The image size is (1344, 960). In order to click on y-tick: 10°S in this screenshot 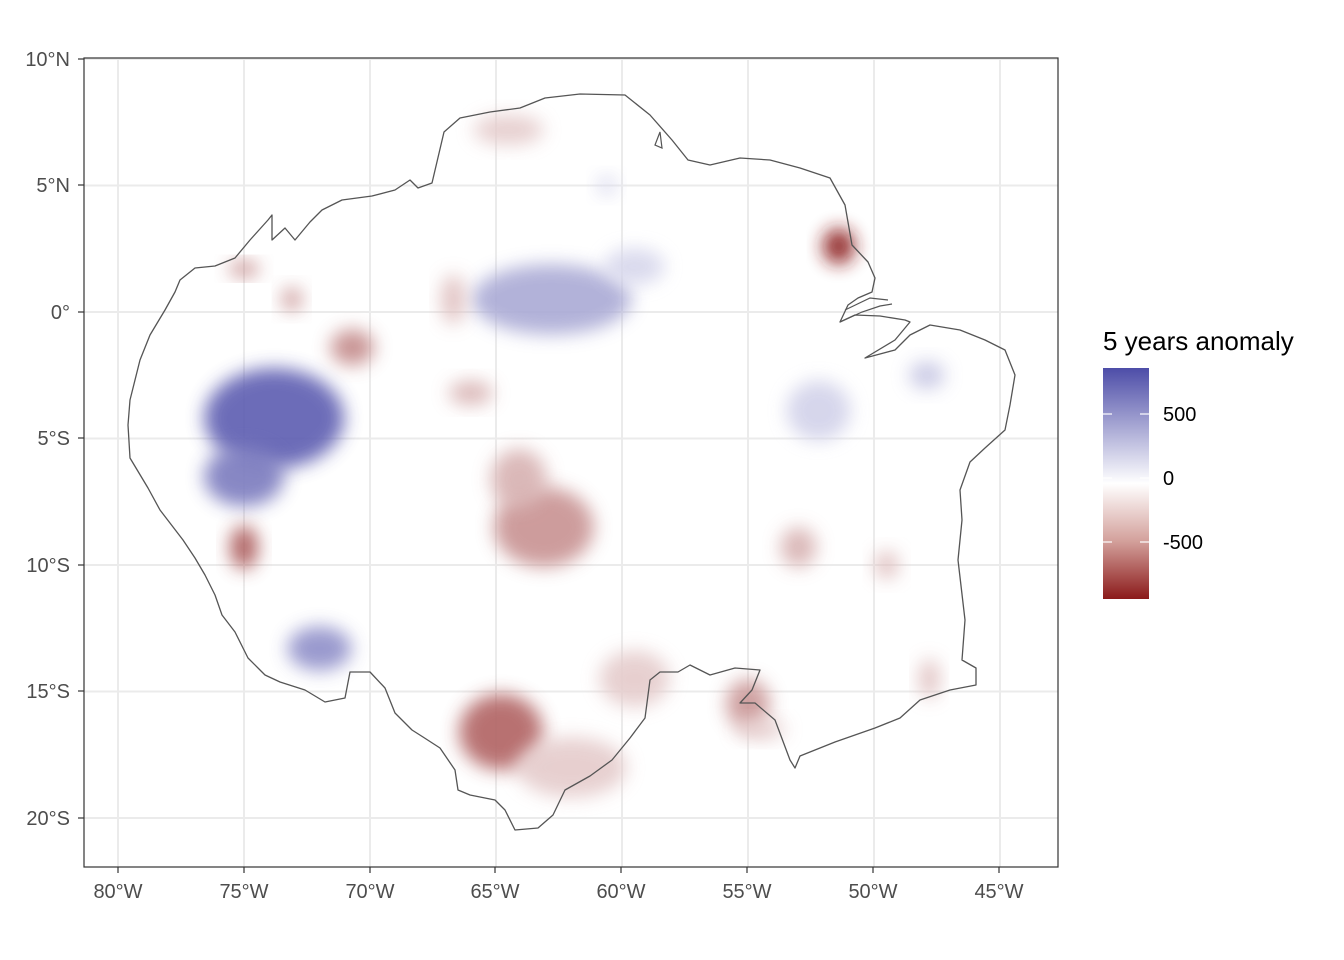, I will do `click(55, 566)`.